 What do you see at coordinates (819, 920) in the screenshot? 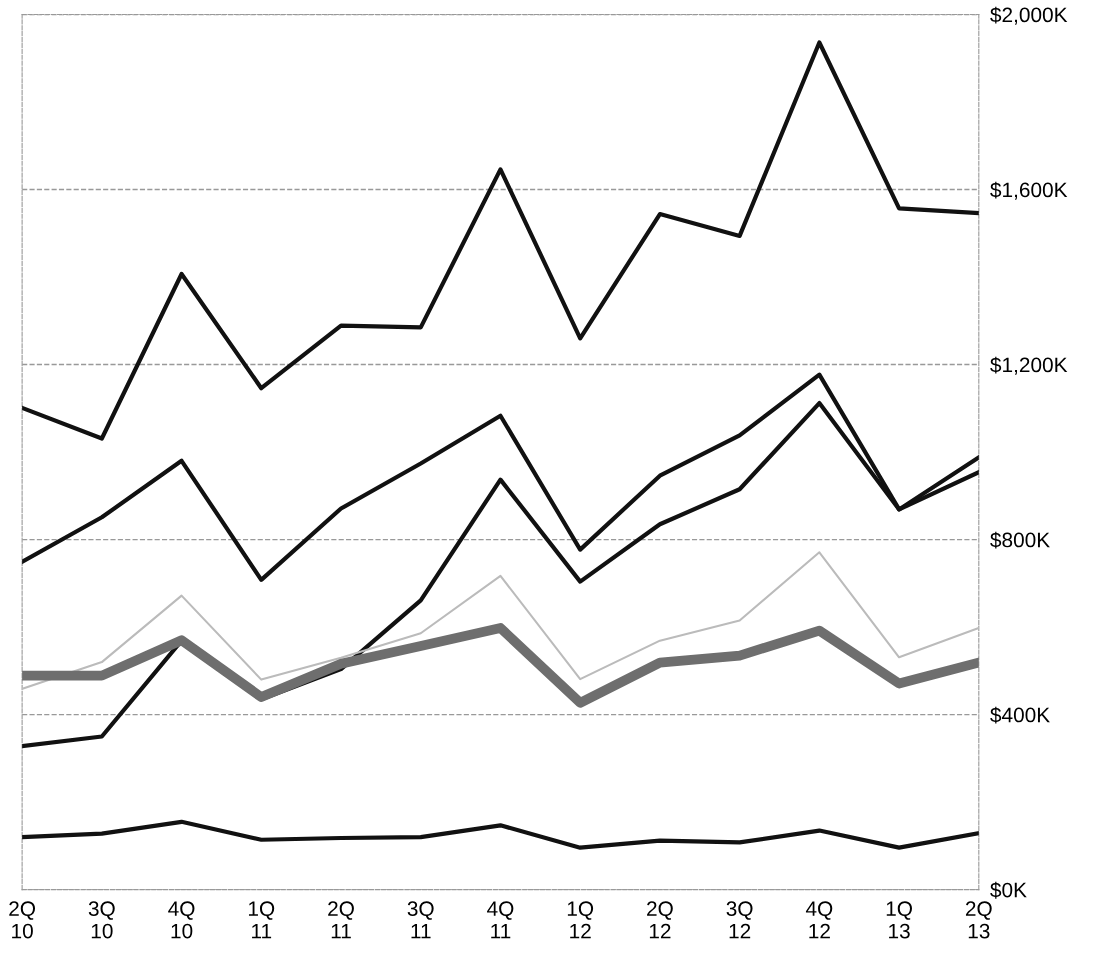
I see `x-tick-label: 4Q 12` at bounding box center [819, 920].